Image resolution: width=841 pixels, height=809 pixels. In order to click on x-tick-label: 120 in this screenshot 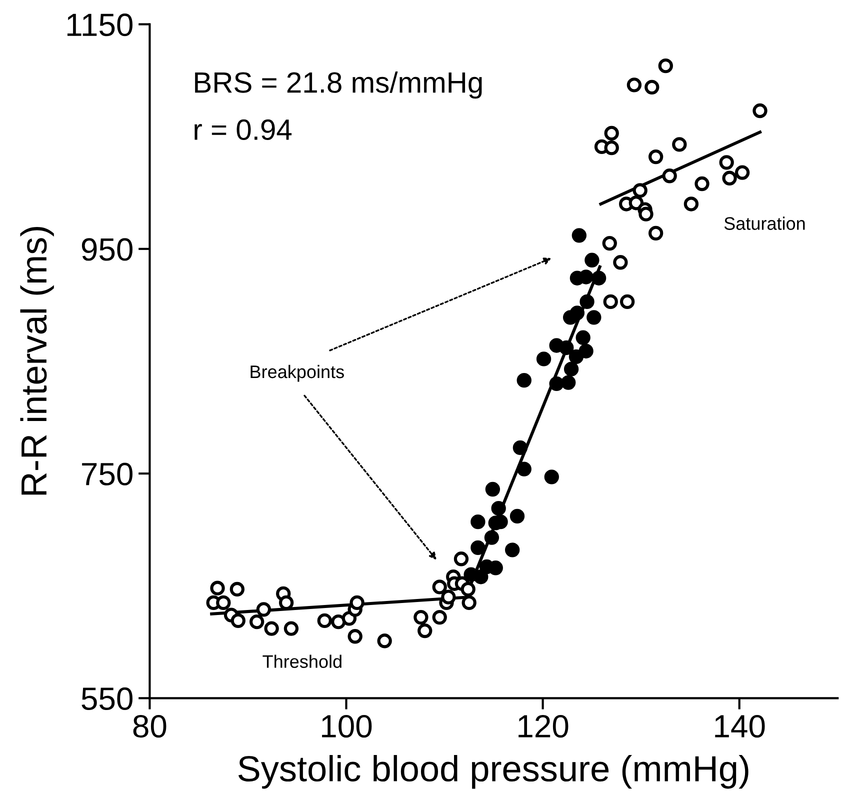, I will do `click(543, 726)`.